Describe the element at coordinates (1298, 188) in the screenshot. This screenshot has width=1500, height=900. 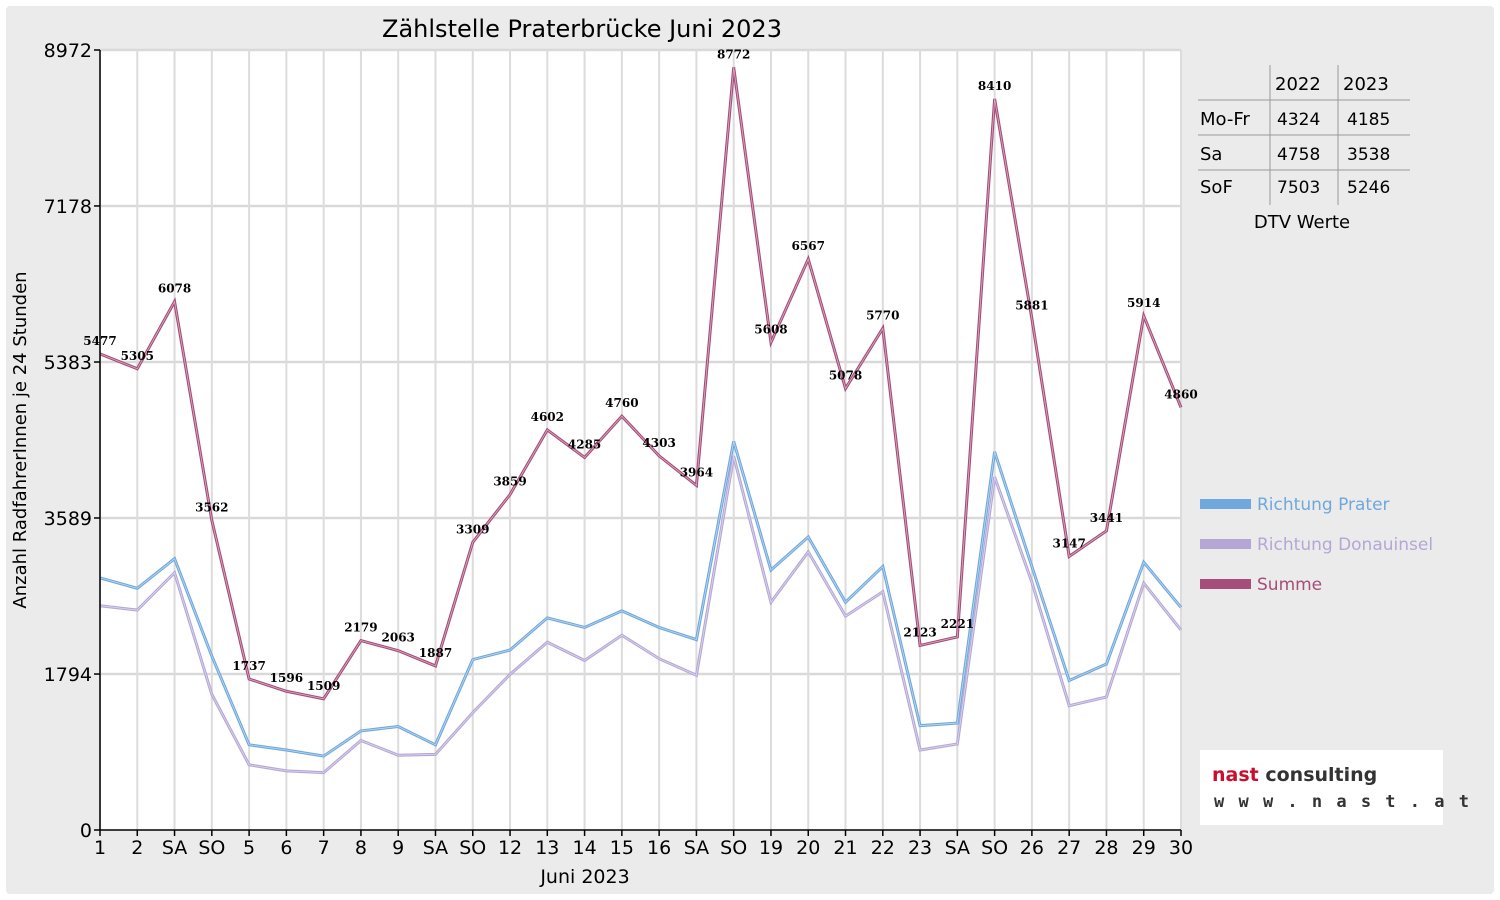
I see `dtv-cell: 7503` at that location.